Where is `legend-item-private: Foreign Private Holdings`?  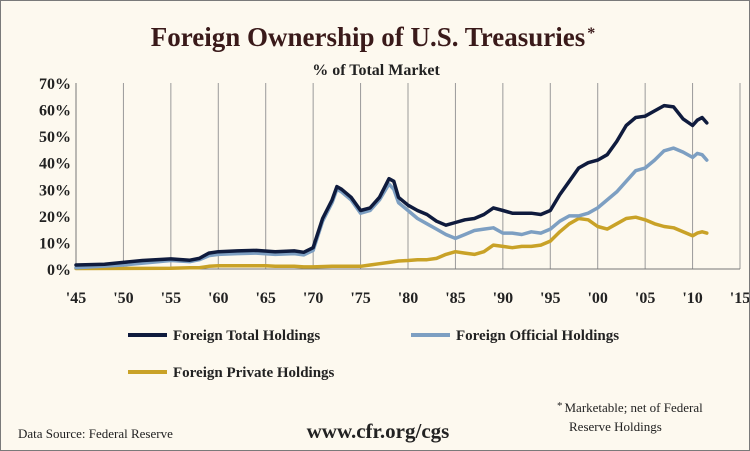 legend-item-private: Foreign Private Holdings is located at coordinates (231, 373).